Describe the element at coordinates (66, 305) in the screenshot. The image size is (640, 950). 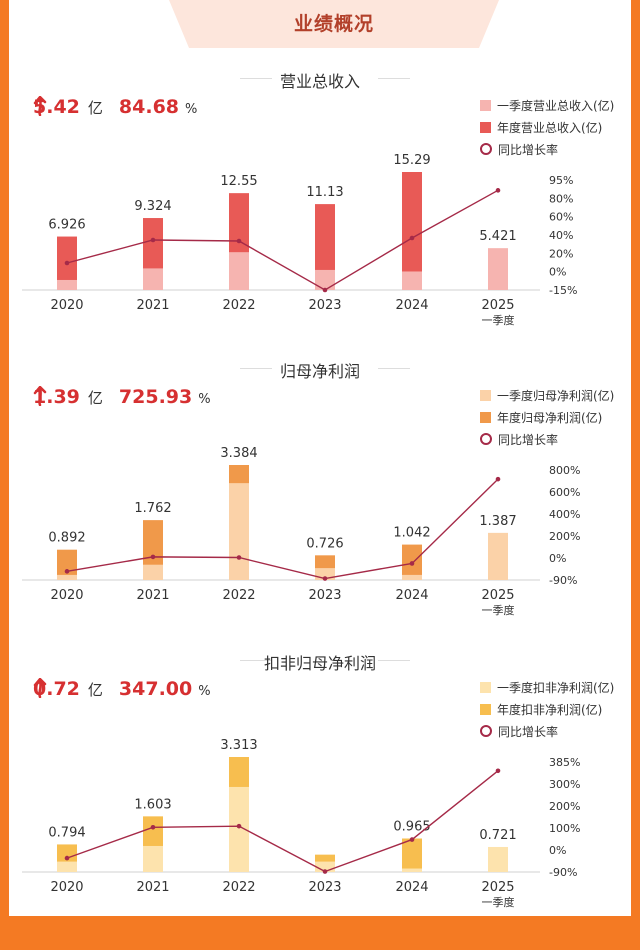
I see `x-tick-label: 2020` at that location.